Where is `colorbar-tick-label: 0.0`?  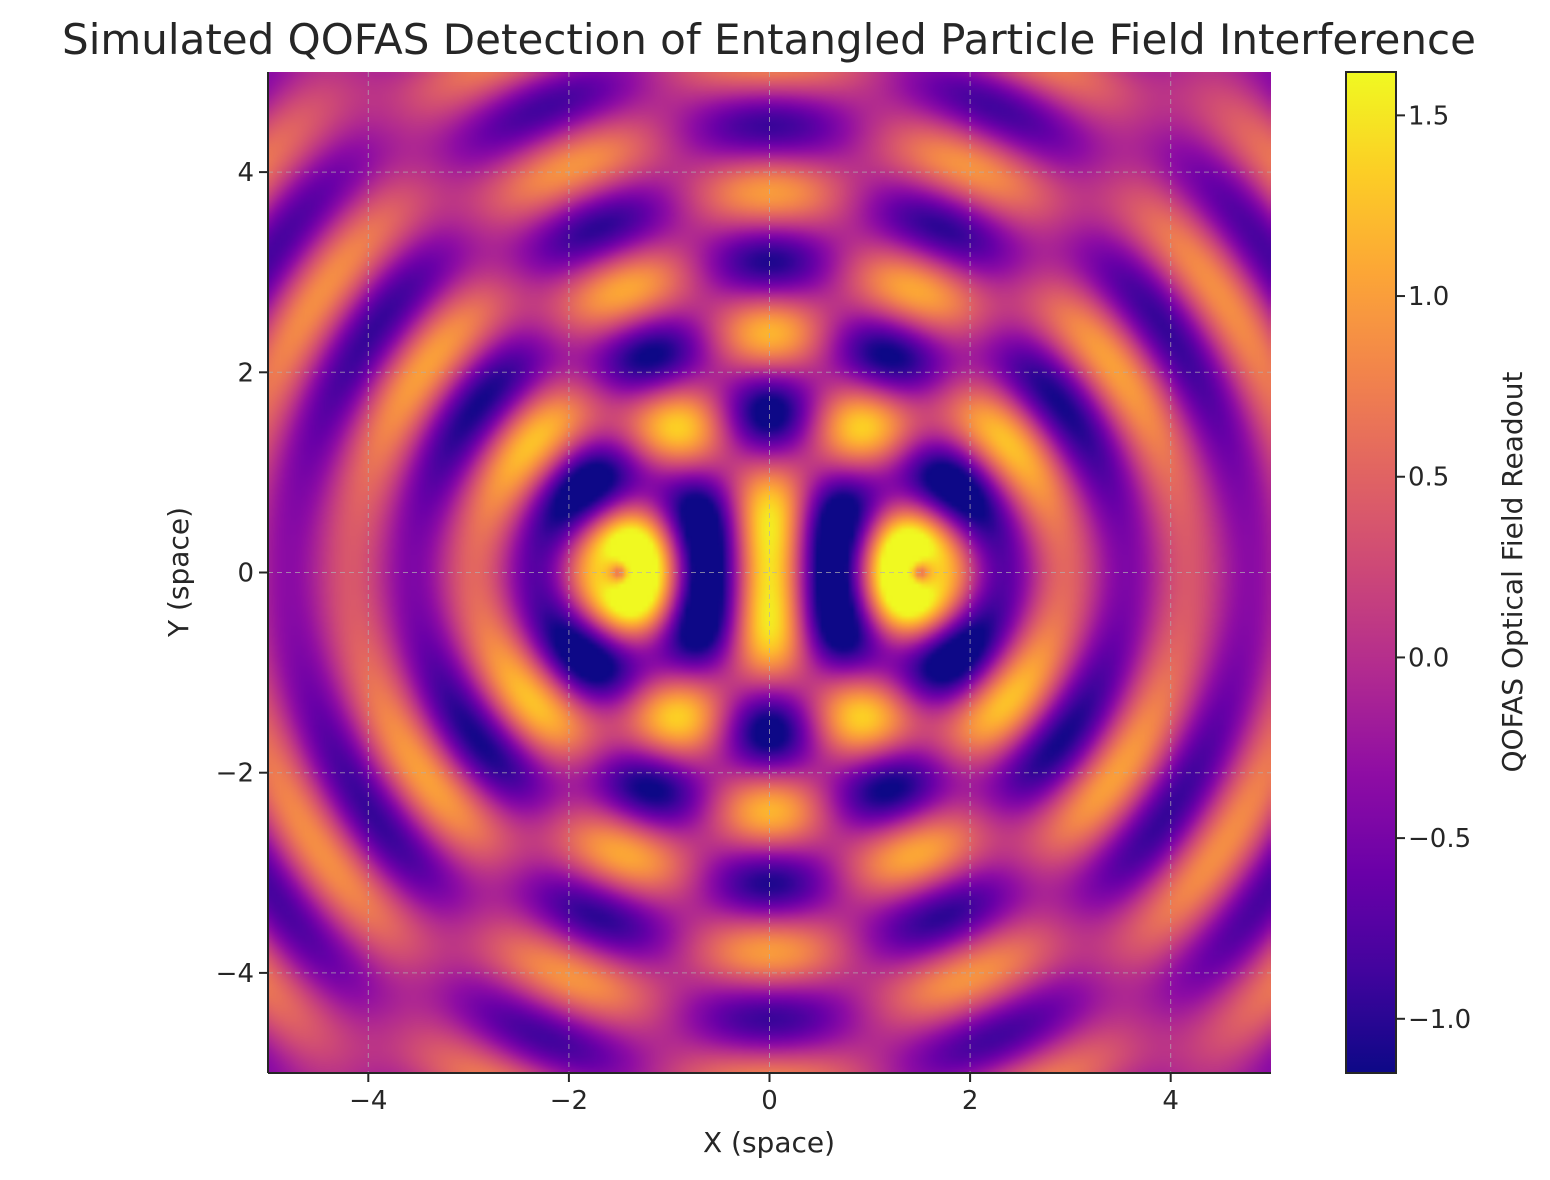 colorbar-tick-label: 0.0 is located at coordinates (1428, 658).